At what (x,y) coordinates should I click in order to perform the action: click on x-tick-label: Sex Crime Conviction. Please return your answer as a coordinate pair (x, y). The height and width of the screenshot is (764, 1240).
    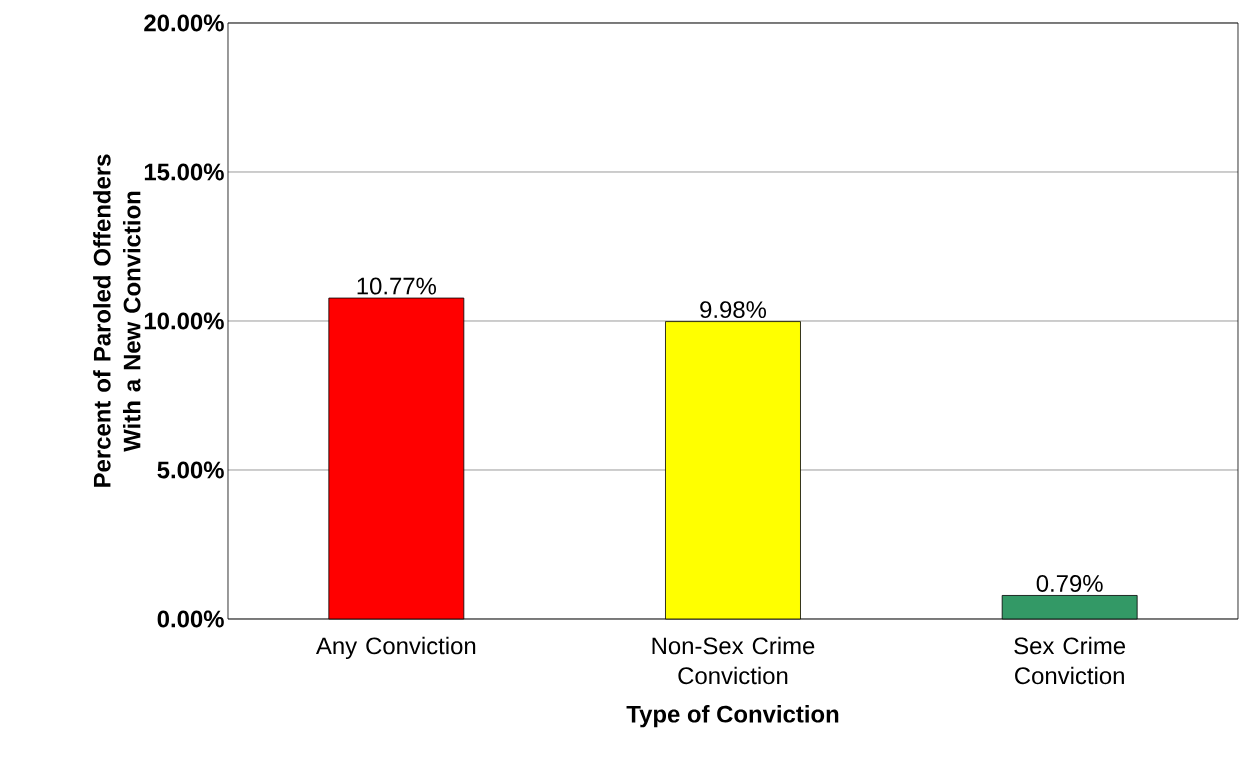
    Looking at the image, I should click on (1070, 660).